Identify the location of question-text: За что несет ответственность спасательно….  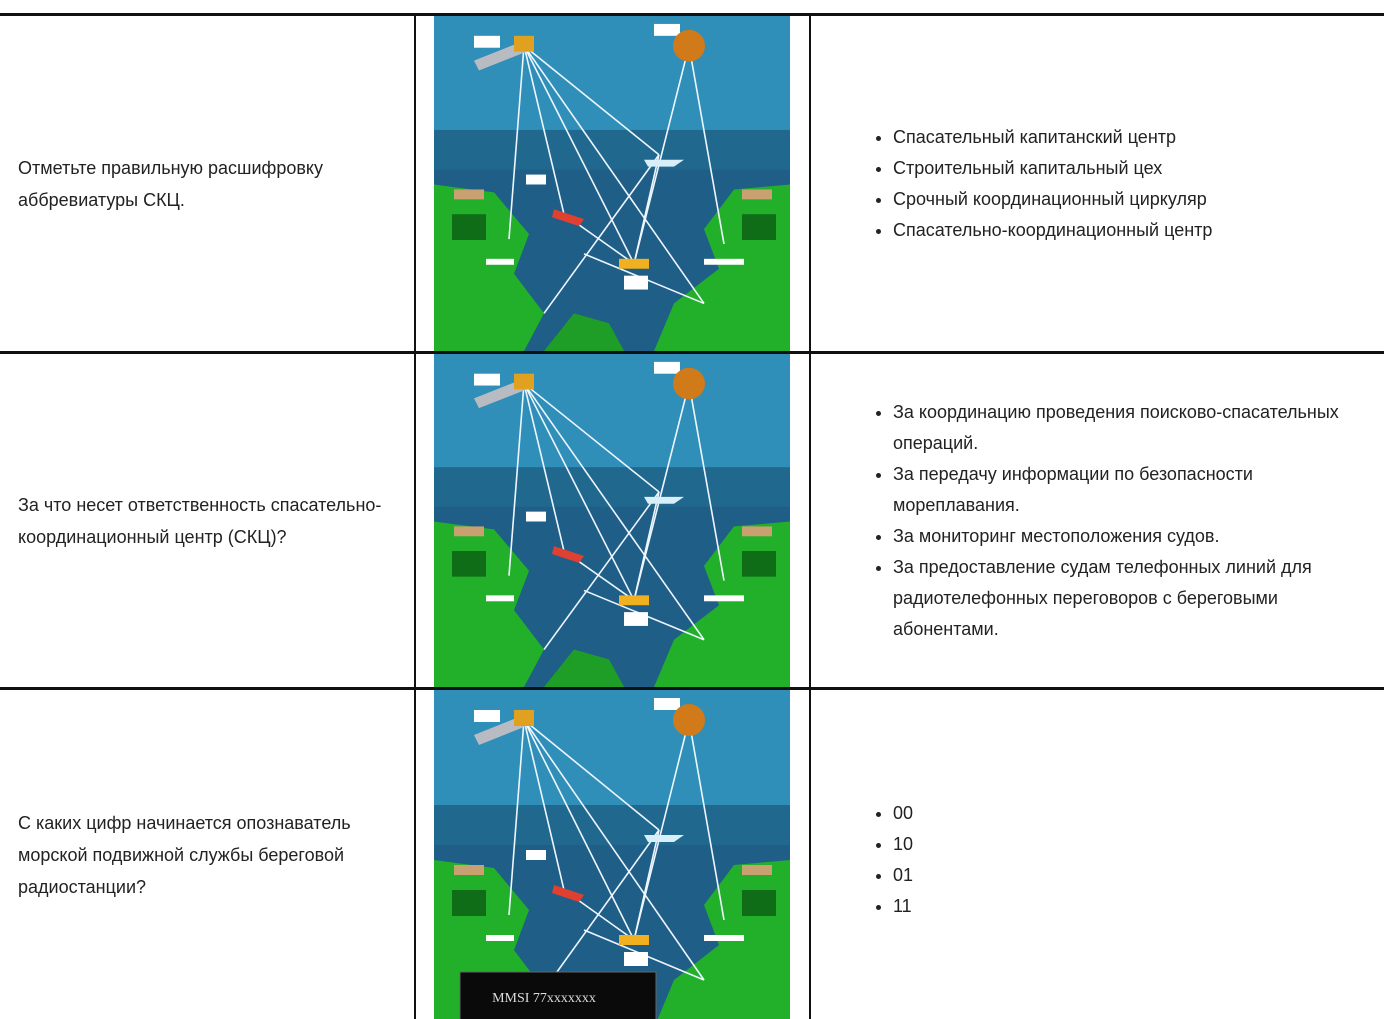
(200, 520).